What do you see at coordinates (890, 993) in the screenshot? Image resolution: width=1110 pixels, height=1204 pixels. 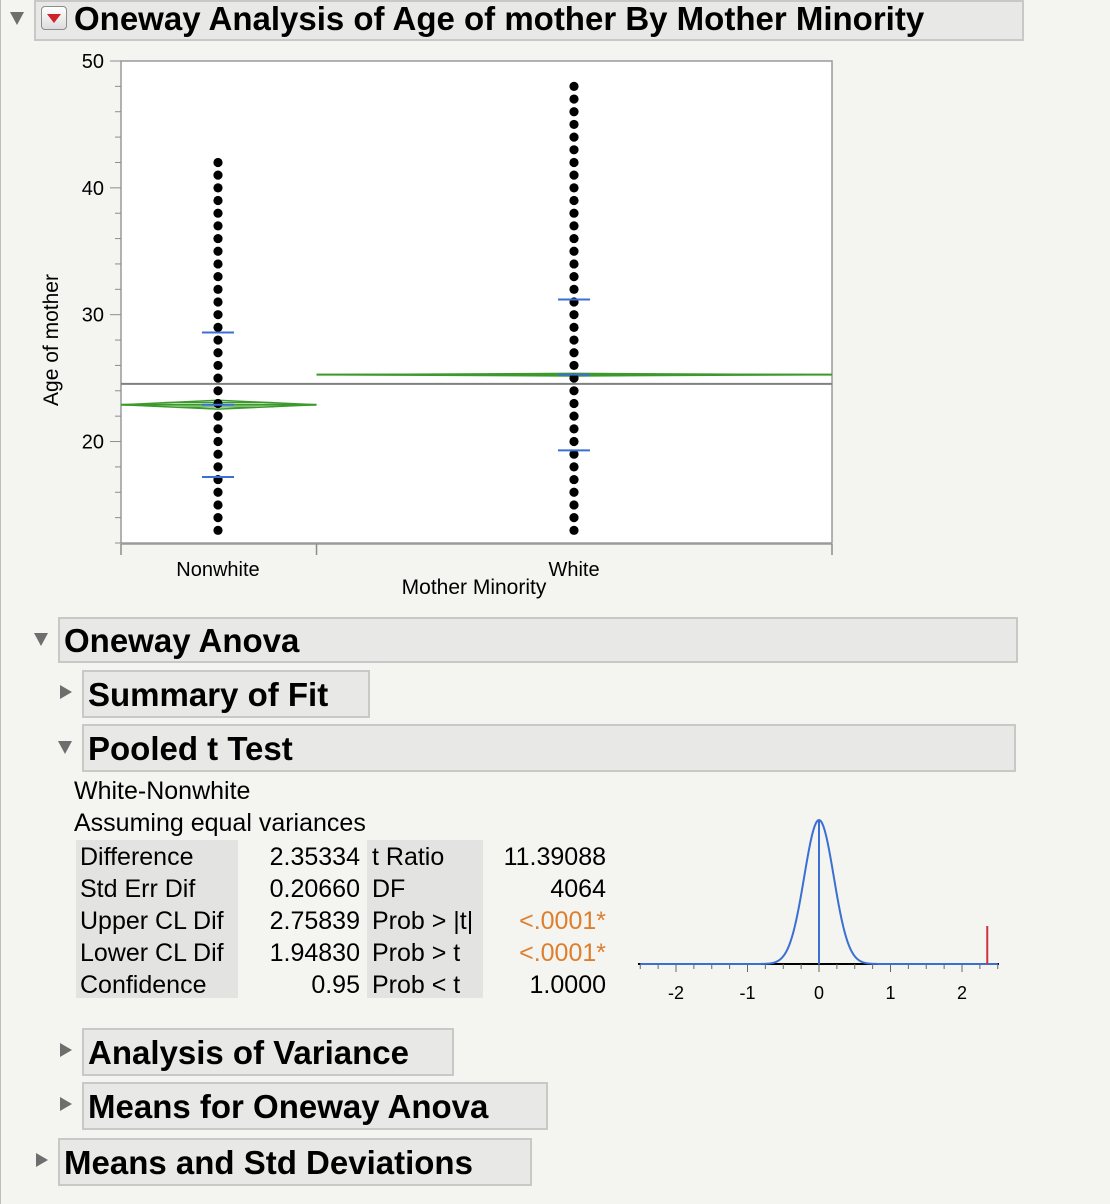 I see `density-tick-label: 1` at bounding box center [890, 993].